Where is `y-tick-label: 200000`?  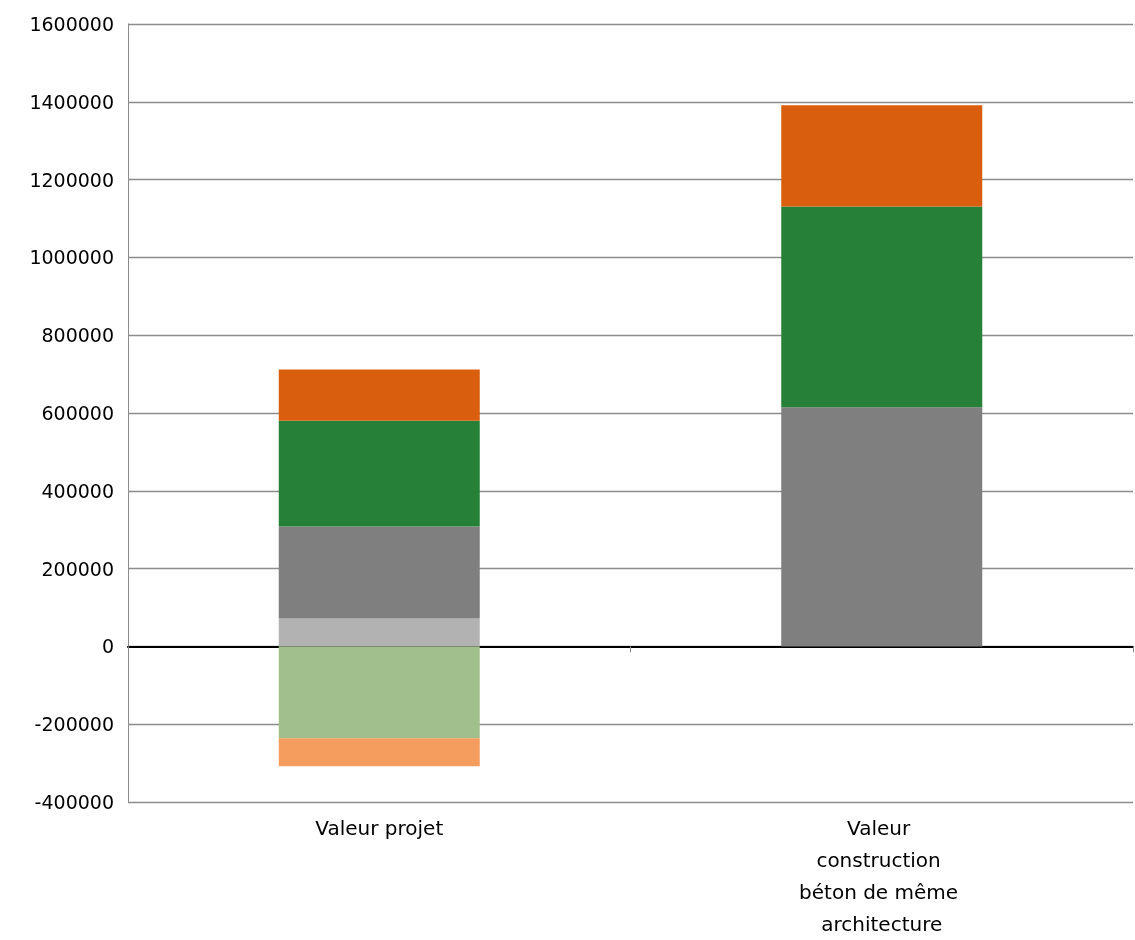
y-tick-label: 200000 is located at coordinates (77, 568).